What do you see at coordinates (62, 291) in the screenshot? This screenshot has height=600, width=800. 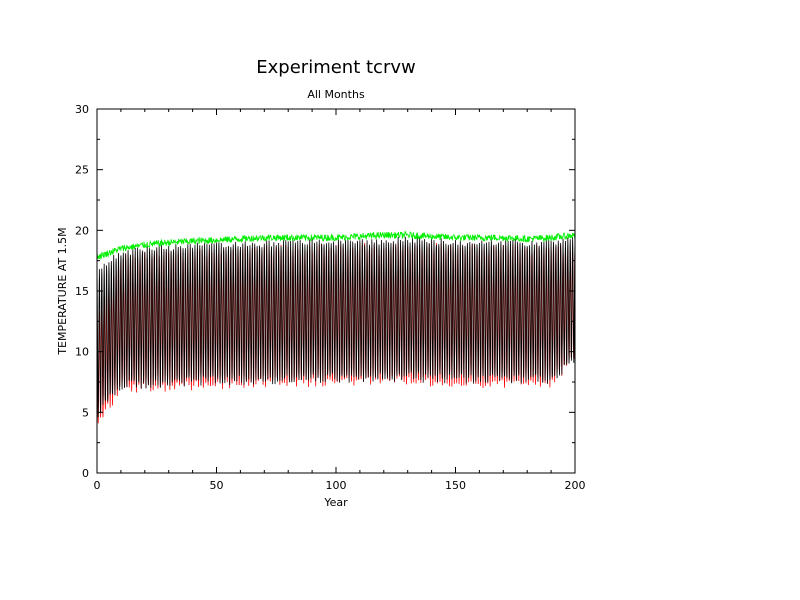 I see `y-axis-label: TEMPERATURE AT 1.5M` at bounding box center [62, 291].